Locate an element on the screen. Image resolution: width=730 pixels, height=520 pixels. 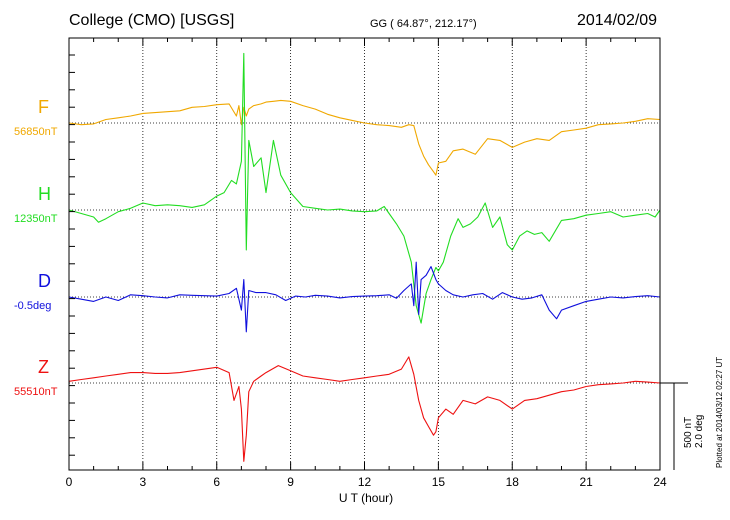
scale-nt-label: 500 nT is located at coordinates (688, 432).